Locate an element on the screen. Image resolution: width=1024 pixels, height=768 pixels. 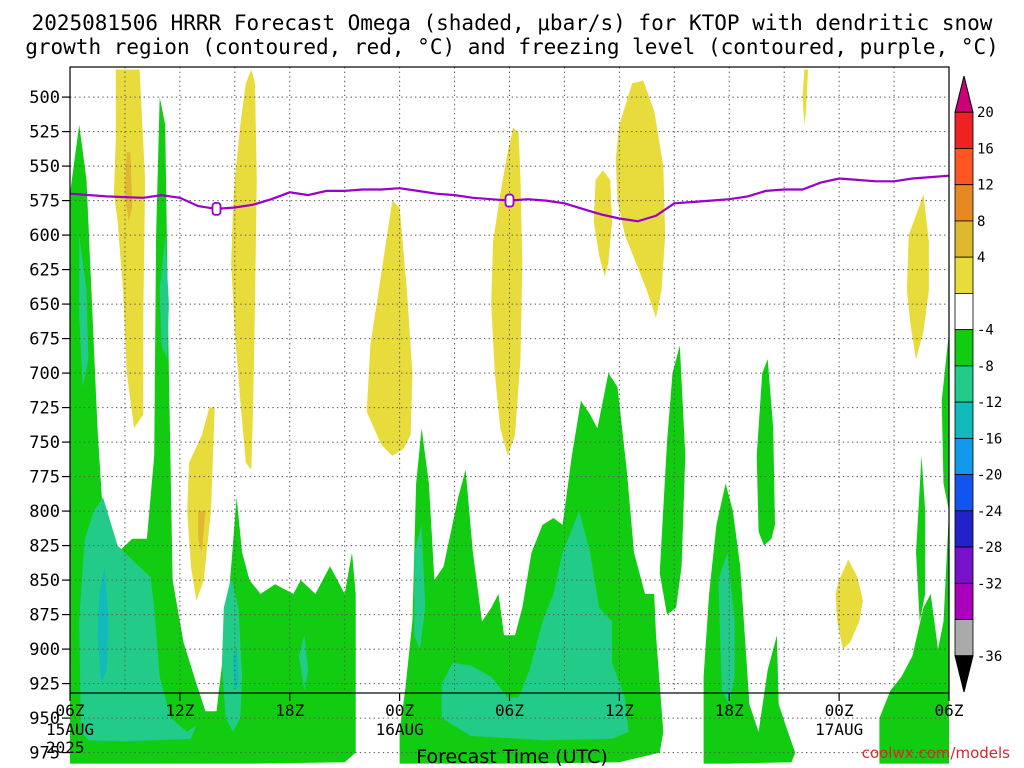
y-tick-label: 725 is located at coordinates (44, 409).